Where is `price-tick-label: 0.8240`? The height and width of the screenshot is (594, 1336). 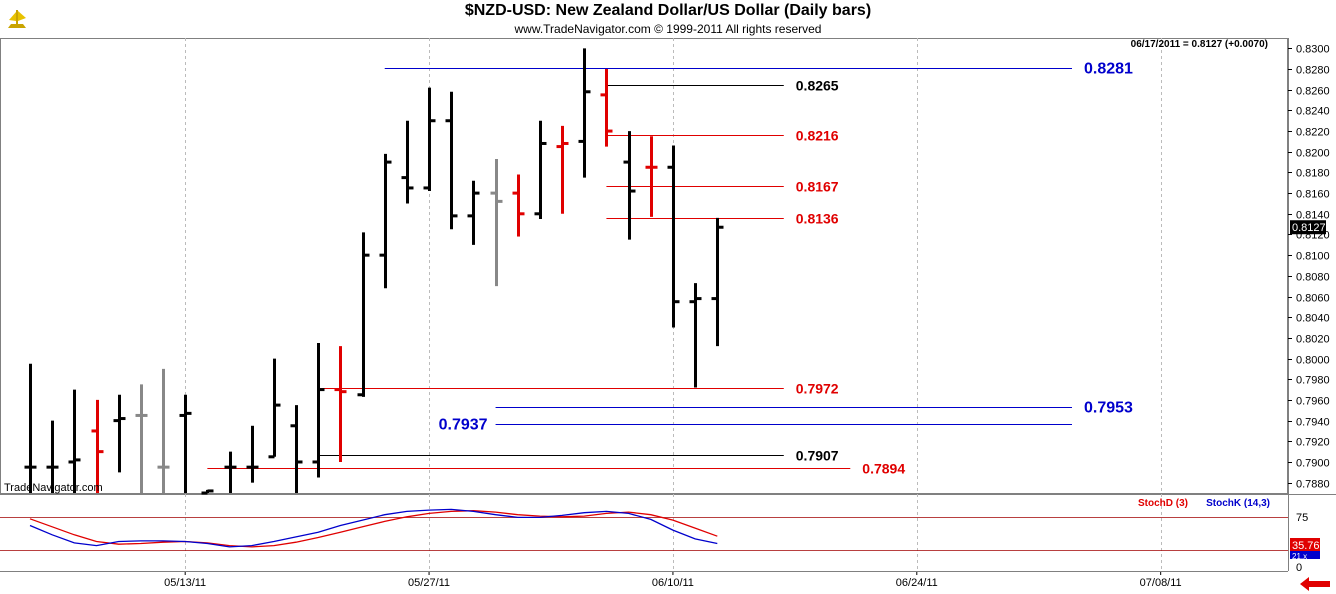 price-tick-label: 0.8240 is located at coordinates (1313, 112).